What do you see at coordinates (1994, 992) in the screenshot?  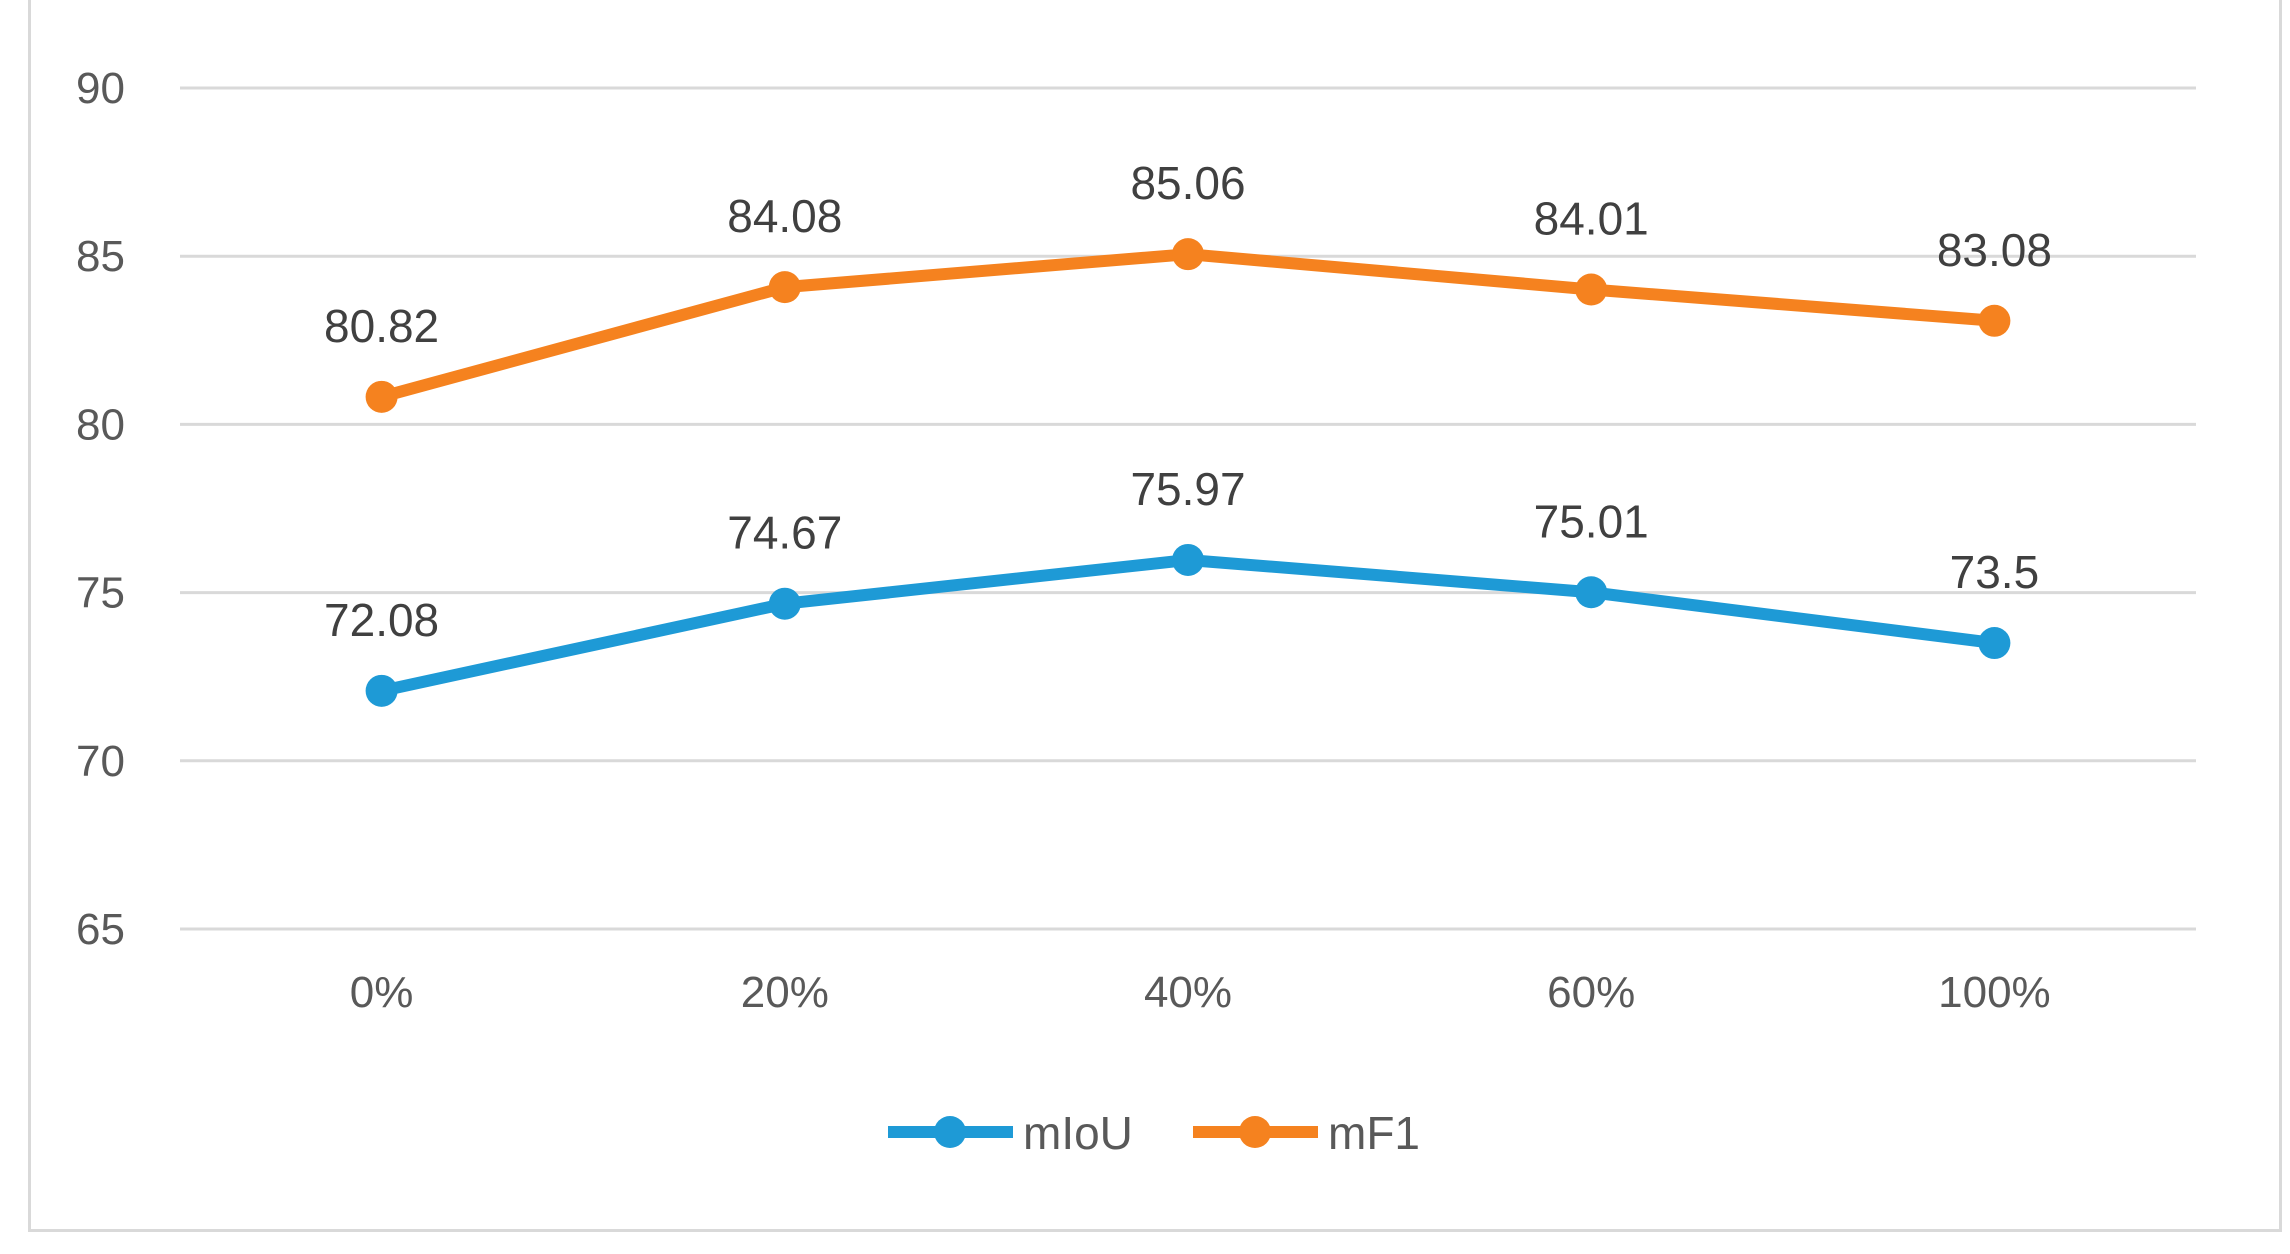 I see `x-tick-label: 100%` at bounding box center [1994, 992].